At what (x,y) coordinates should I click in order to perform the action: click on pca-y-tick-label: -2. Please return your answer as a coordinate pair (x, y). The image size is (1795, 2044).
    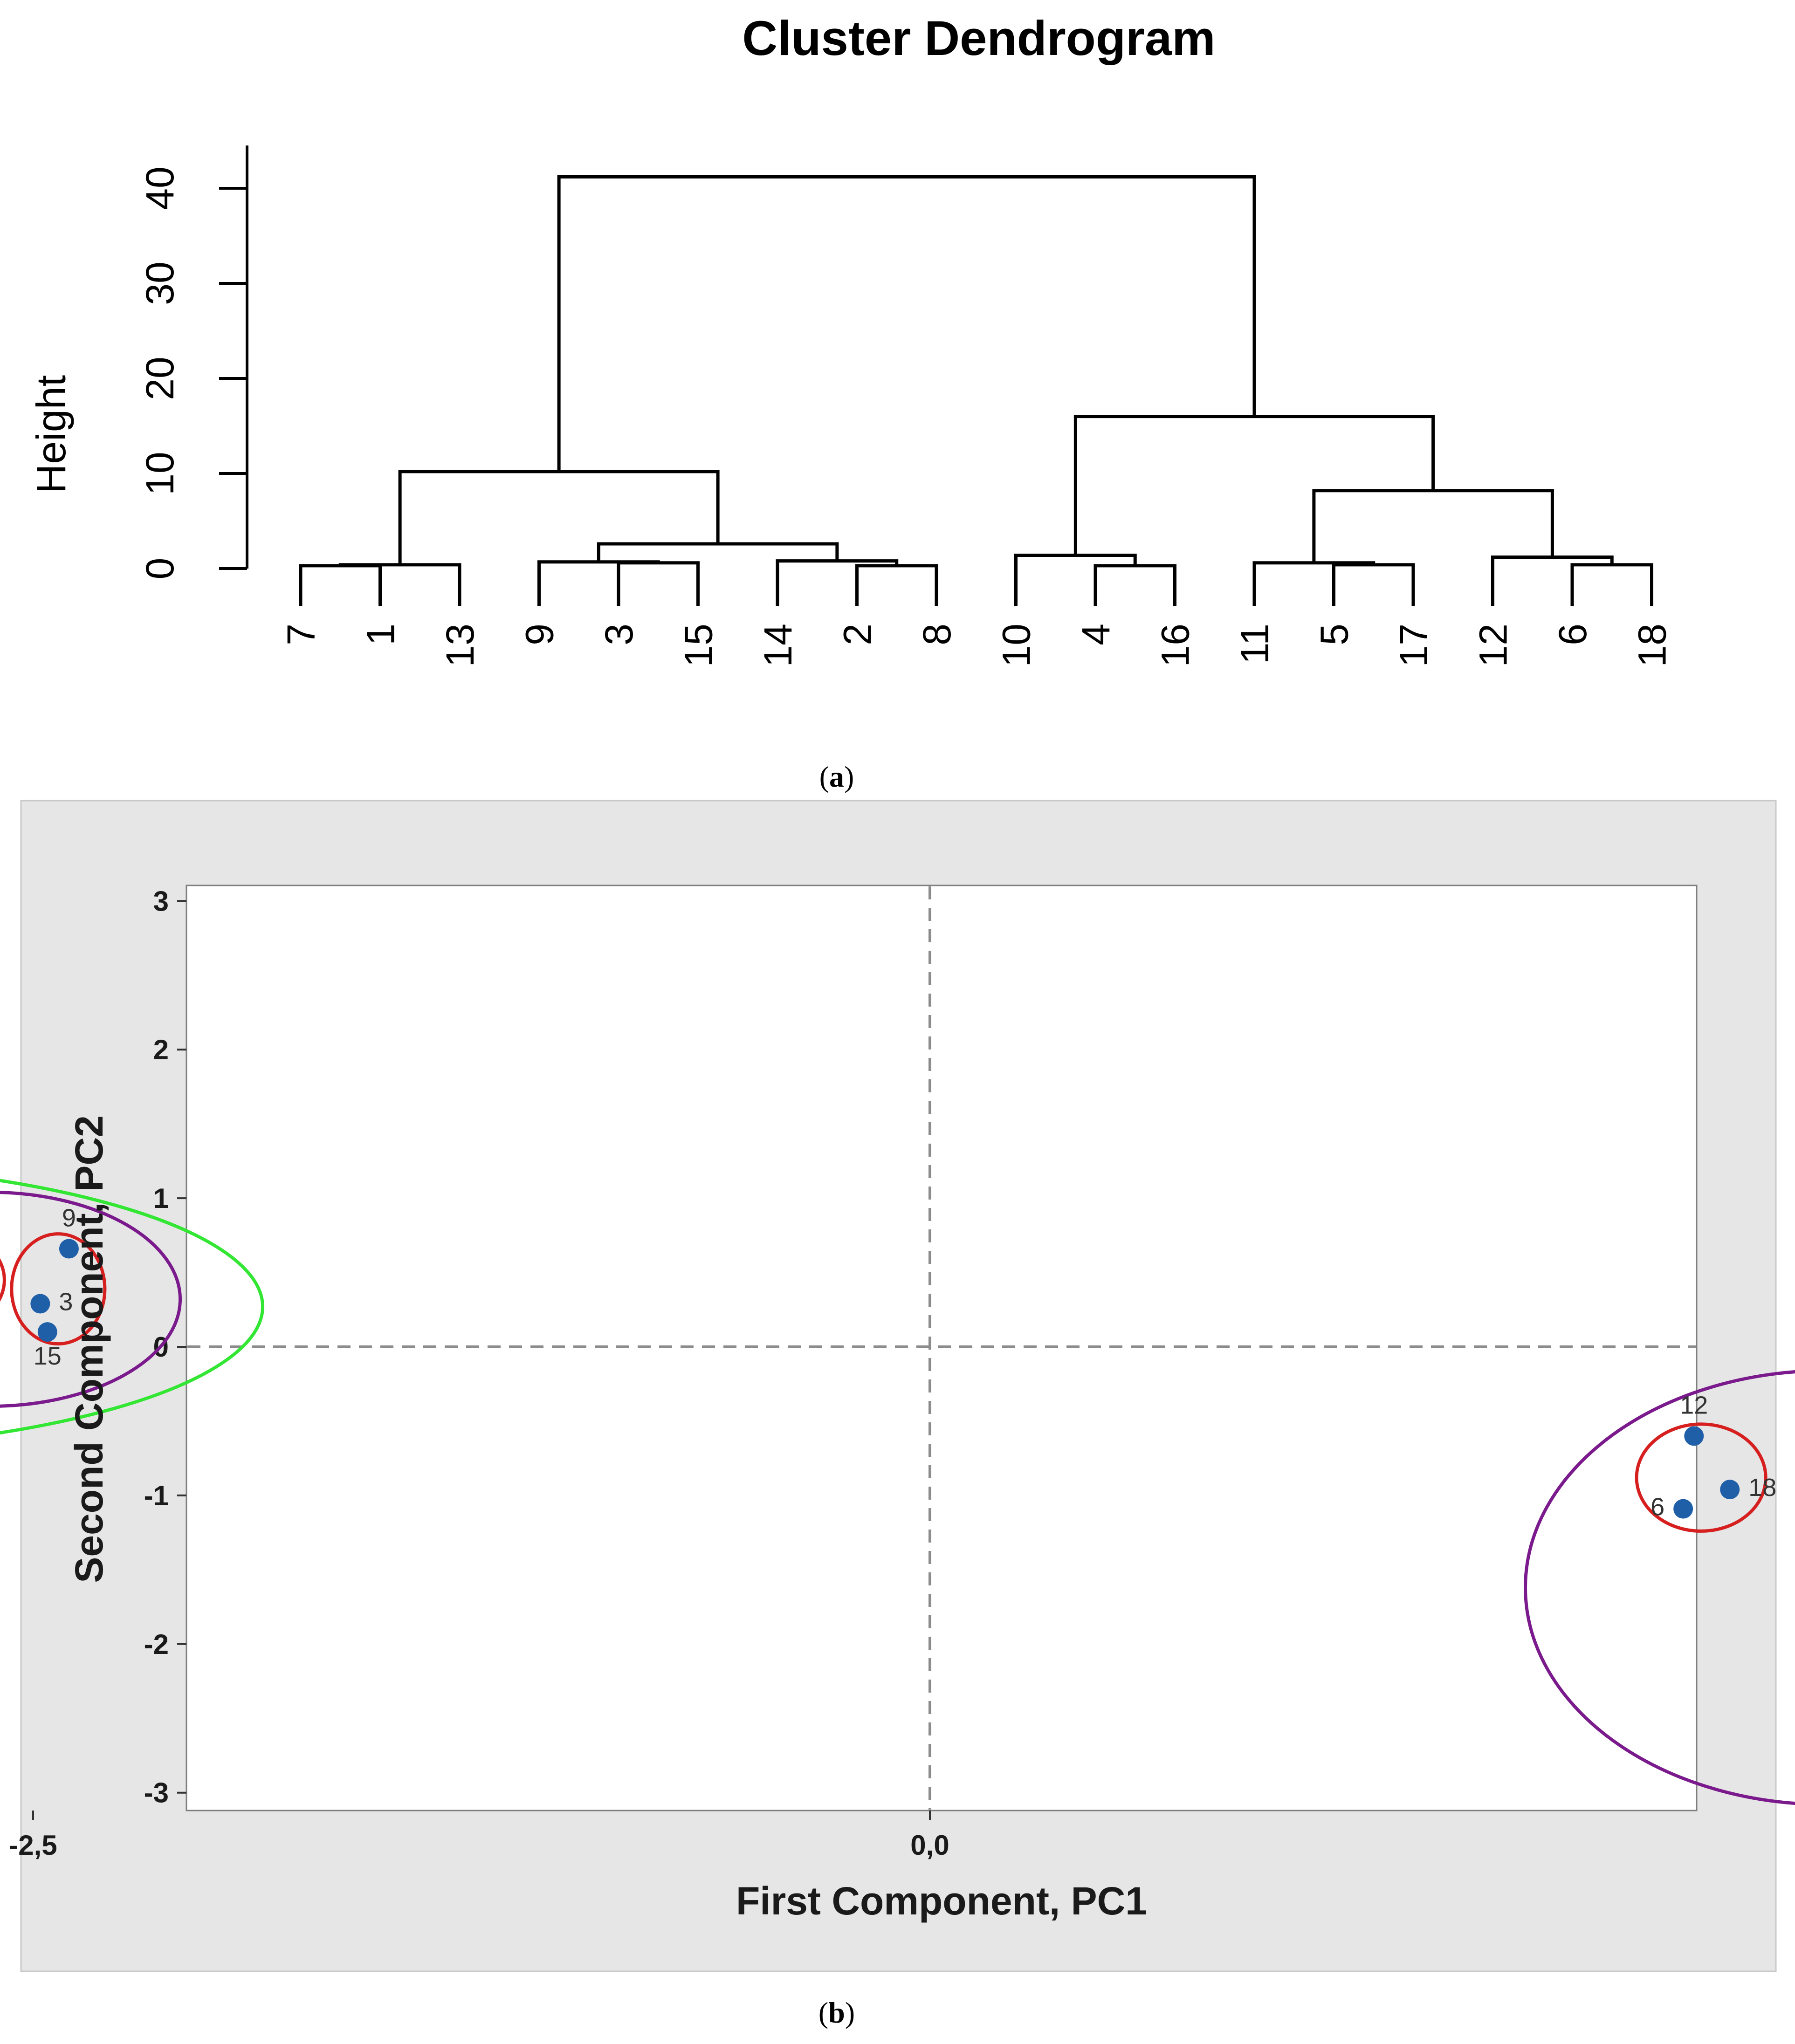
    Looking at the image, I should click on (156, 1644).